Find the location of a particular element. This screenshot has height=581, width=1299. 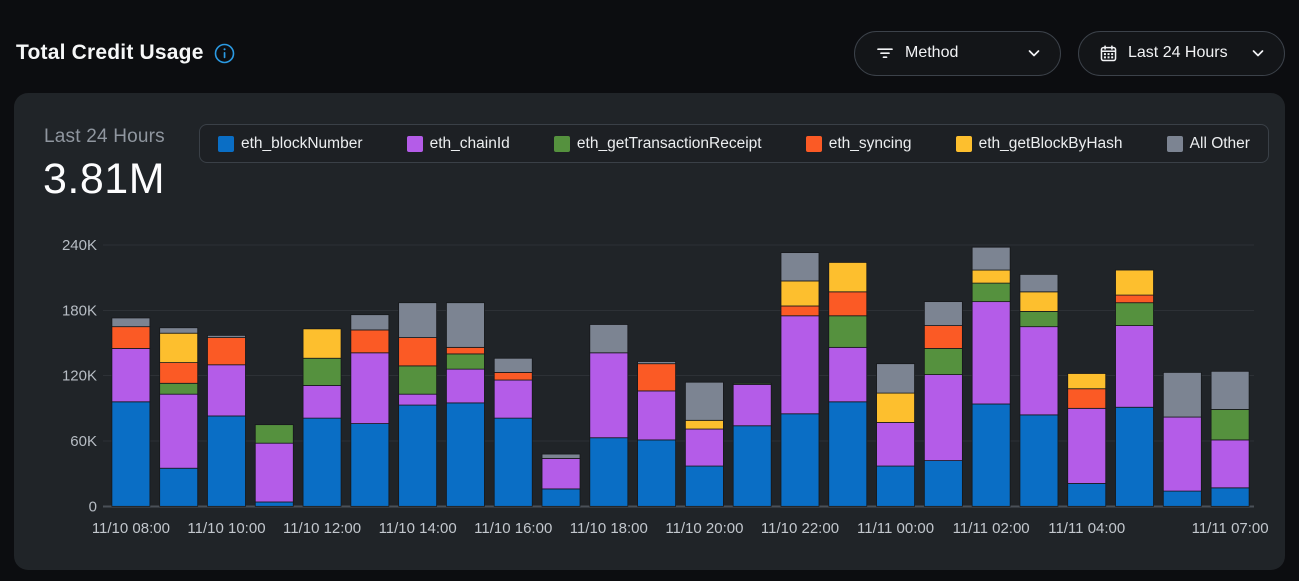

info-icon is located at coordinates (224, 53).